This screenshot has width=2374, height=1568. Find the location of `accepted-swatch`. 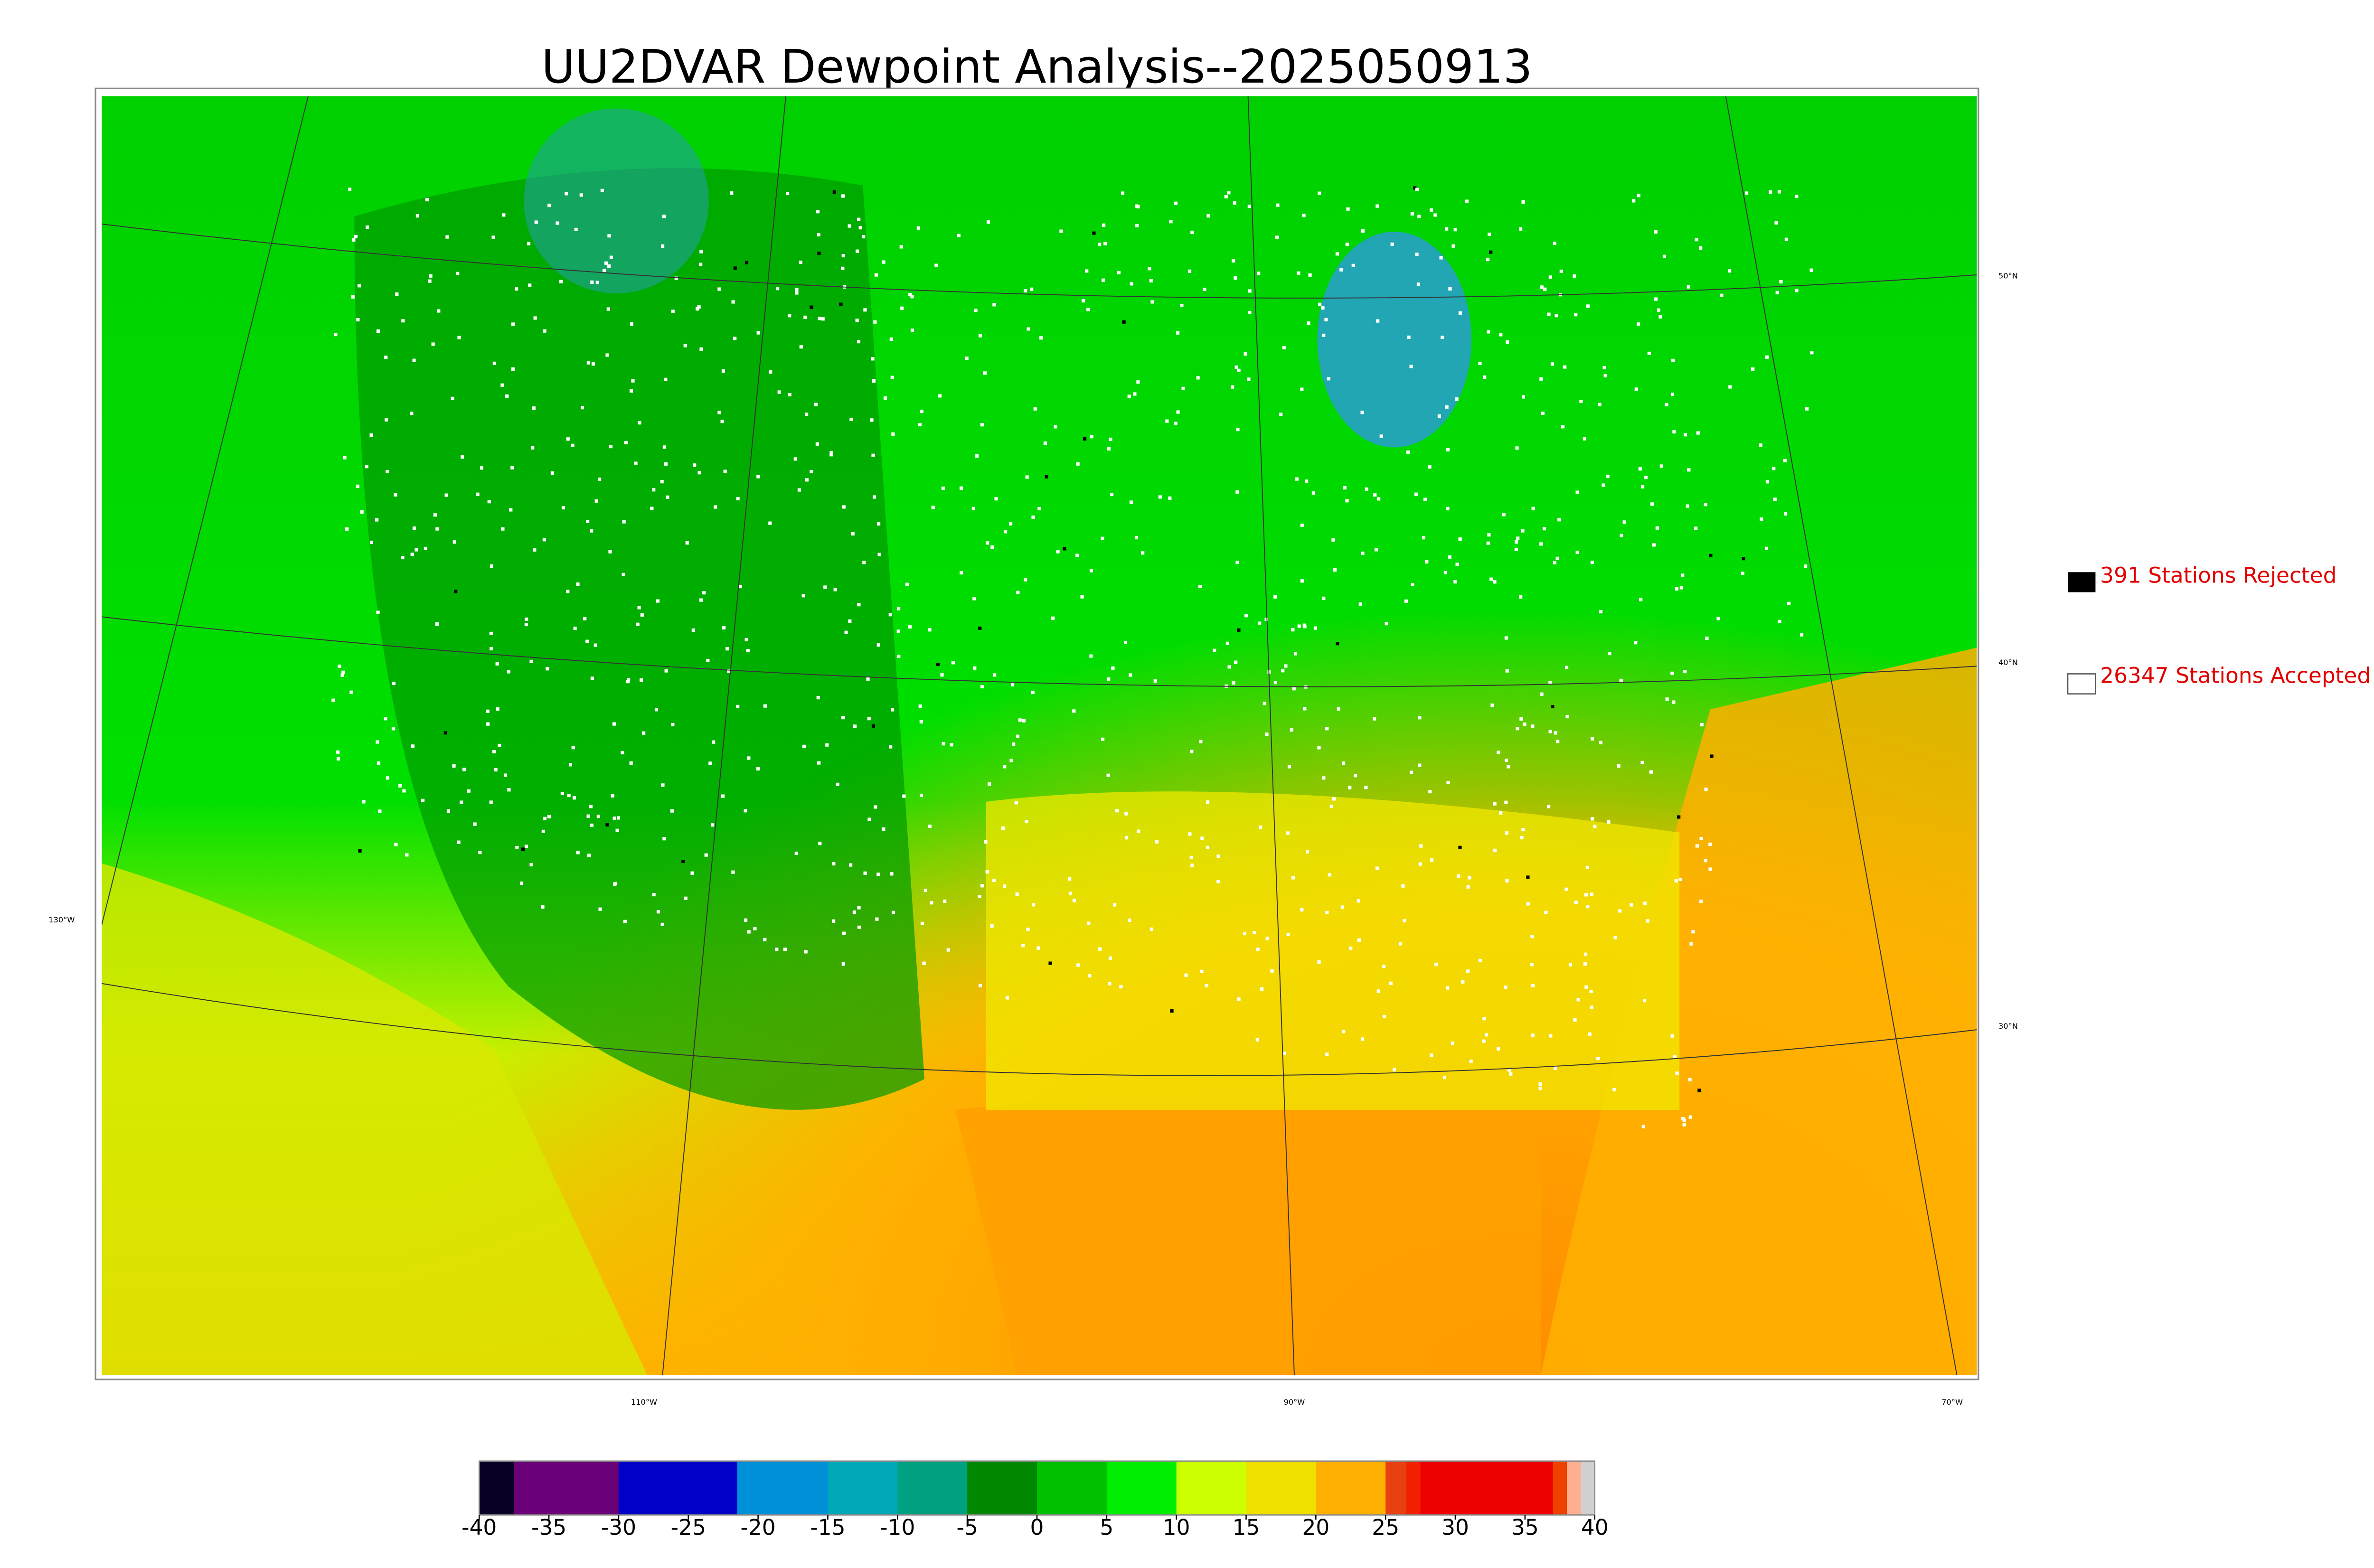

accepted-swatch is located at coordinates (2081, 684).